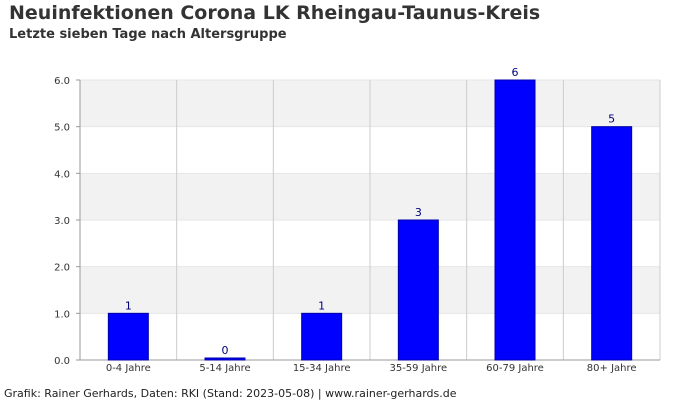 This screenshot has height=400, width=700. What do you see at coordinates (62, 361) in the screenshot?
I see `y-tick-label: 0.0` at bounding box center [62, 361].